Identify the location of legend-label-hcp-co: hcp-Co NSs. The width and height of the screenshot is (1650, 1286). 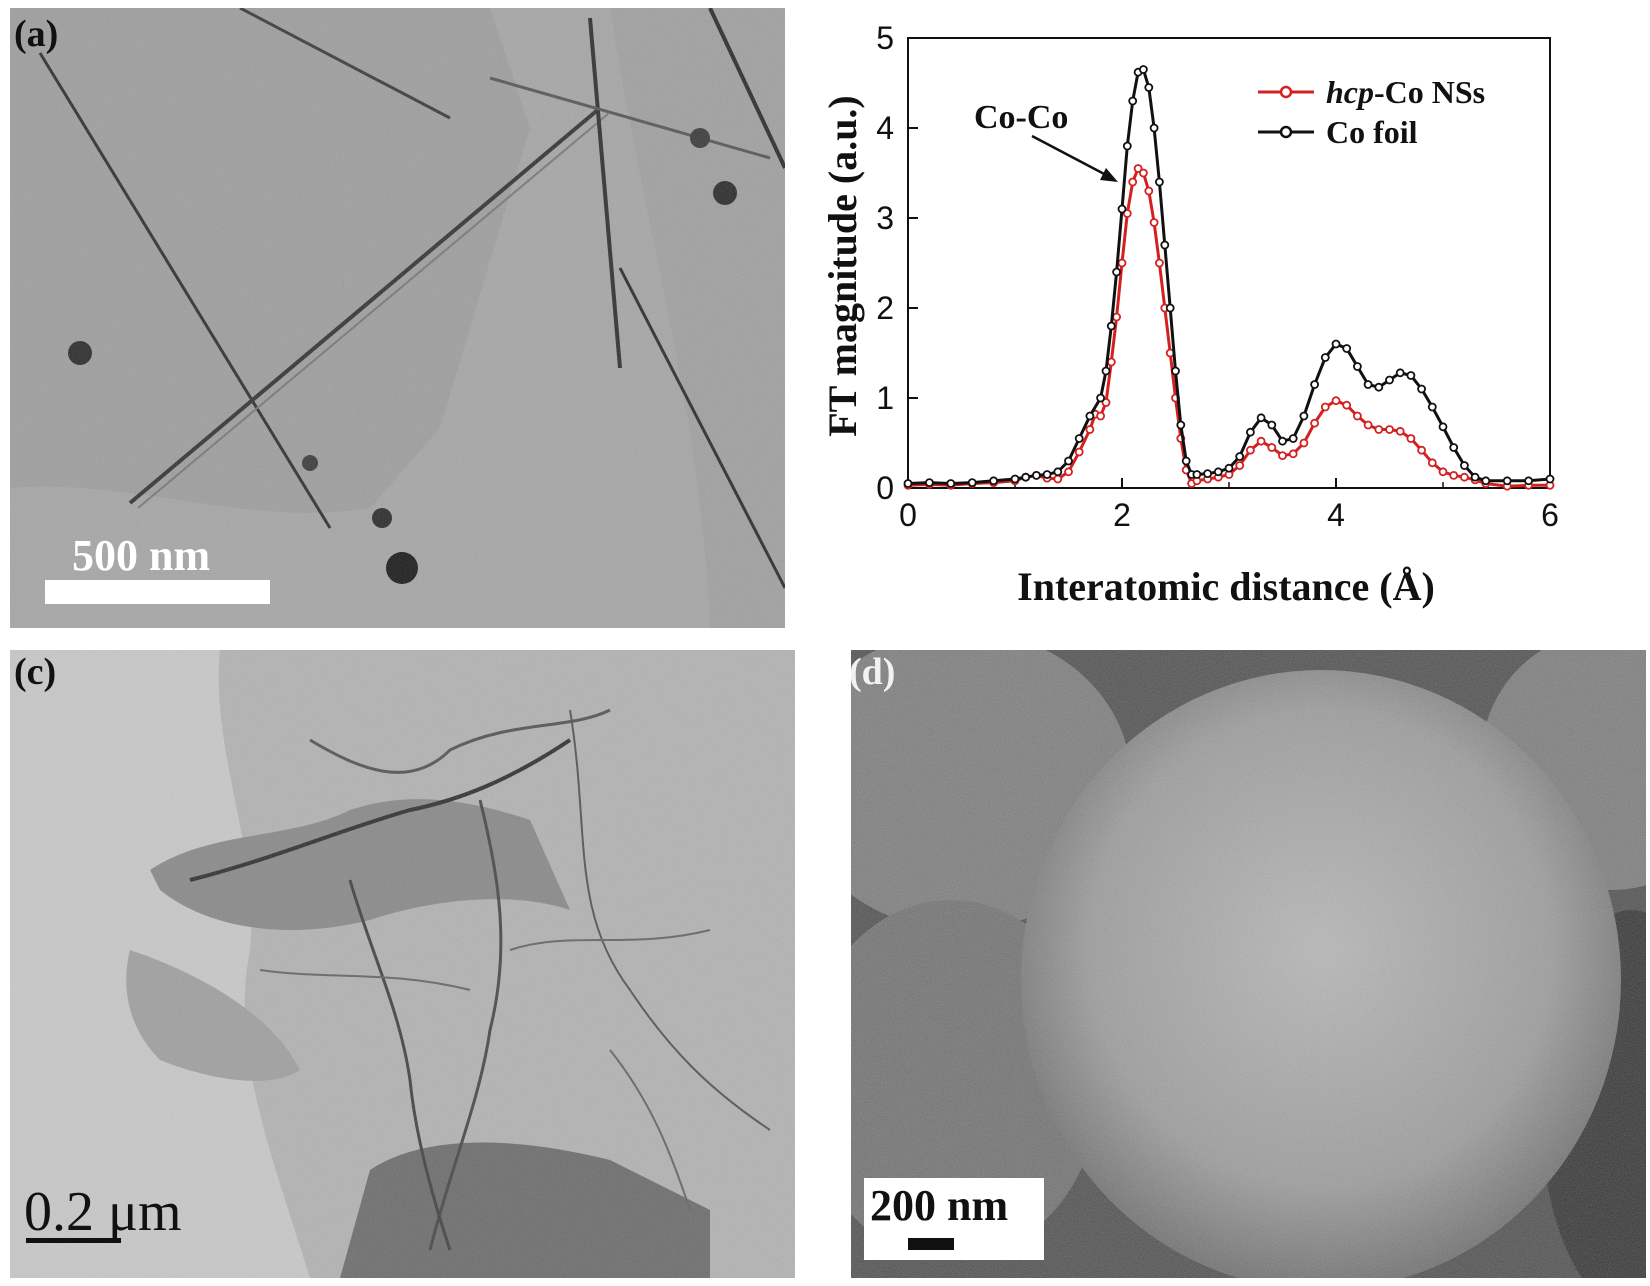
(1405, 92).